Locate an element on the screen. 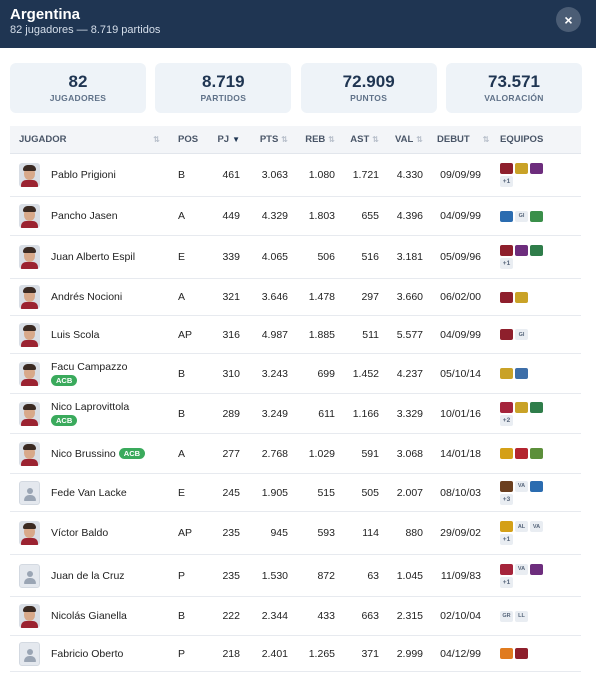 This screenshot has width=596, height=683. player-cell: Pancho Jasen is located at coordinates (90, 216).